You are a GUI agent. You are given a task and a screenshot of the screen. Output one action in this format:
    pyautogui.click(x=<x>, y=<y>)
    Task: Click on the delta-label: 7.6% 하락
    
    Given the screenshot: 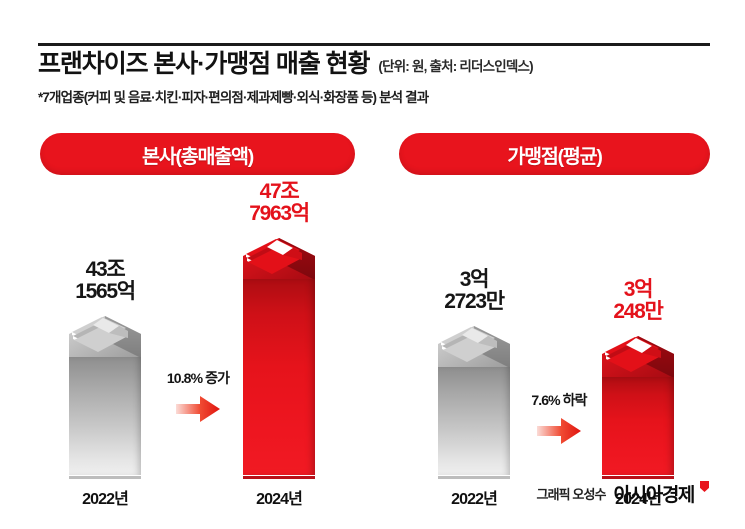 What is the action you would take?
    pyautogui.click(x=559, y=400)
    